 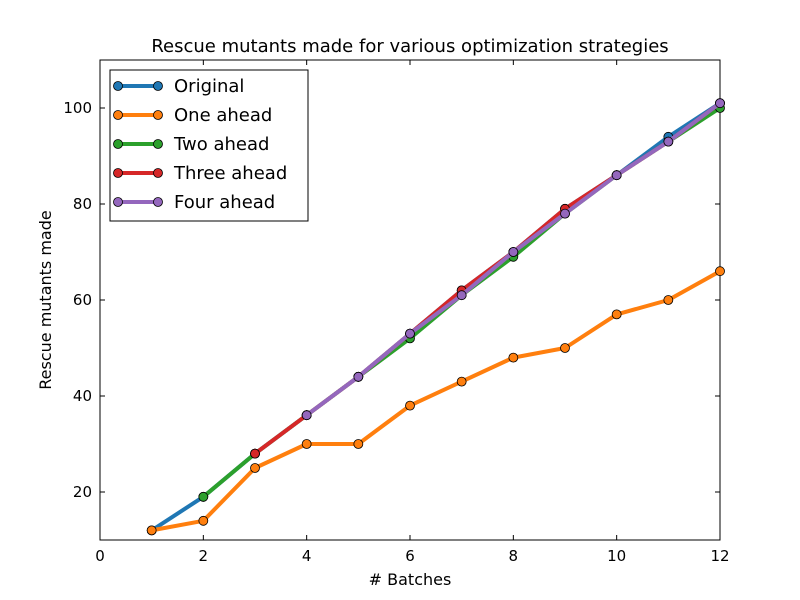 What do you see at coordinates (410, 579) in the screenshot?
I see `x-axis-label: # Batches` at bounding box center [410, 579].